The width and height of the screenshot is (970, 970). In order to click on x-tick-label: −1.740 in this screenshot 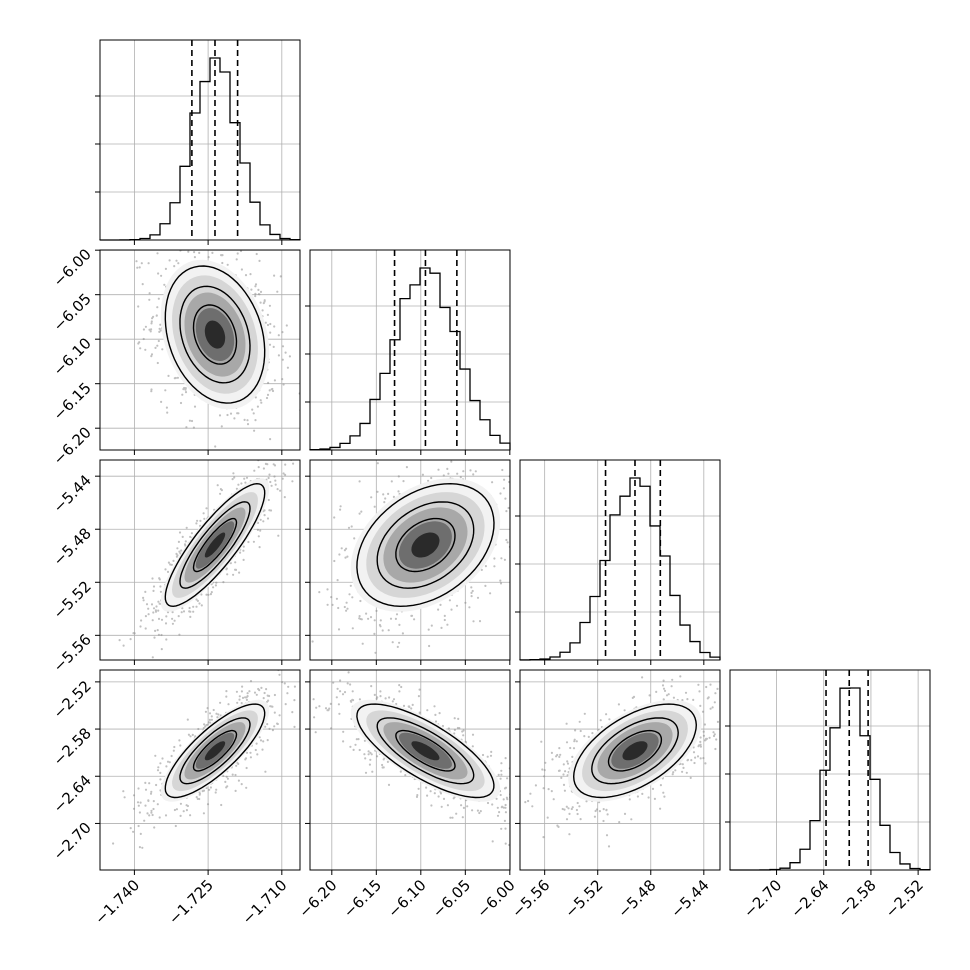, I will do `click(117, 902)`.